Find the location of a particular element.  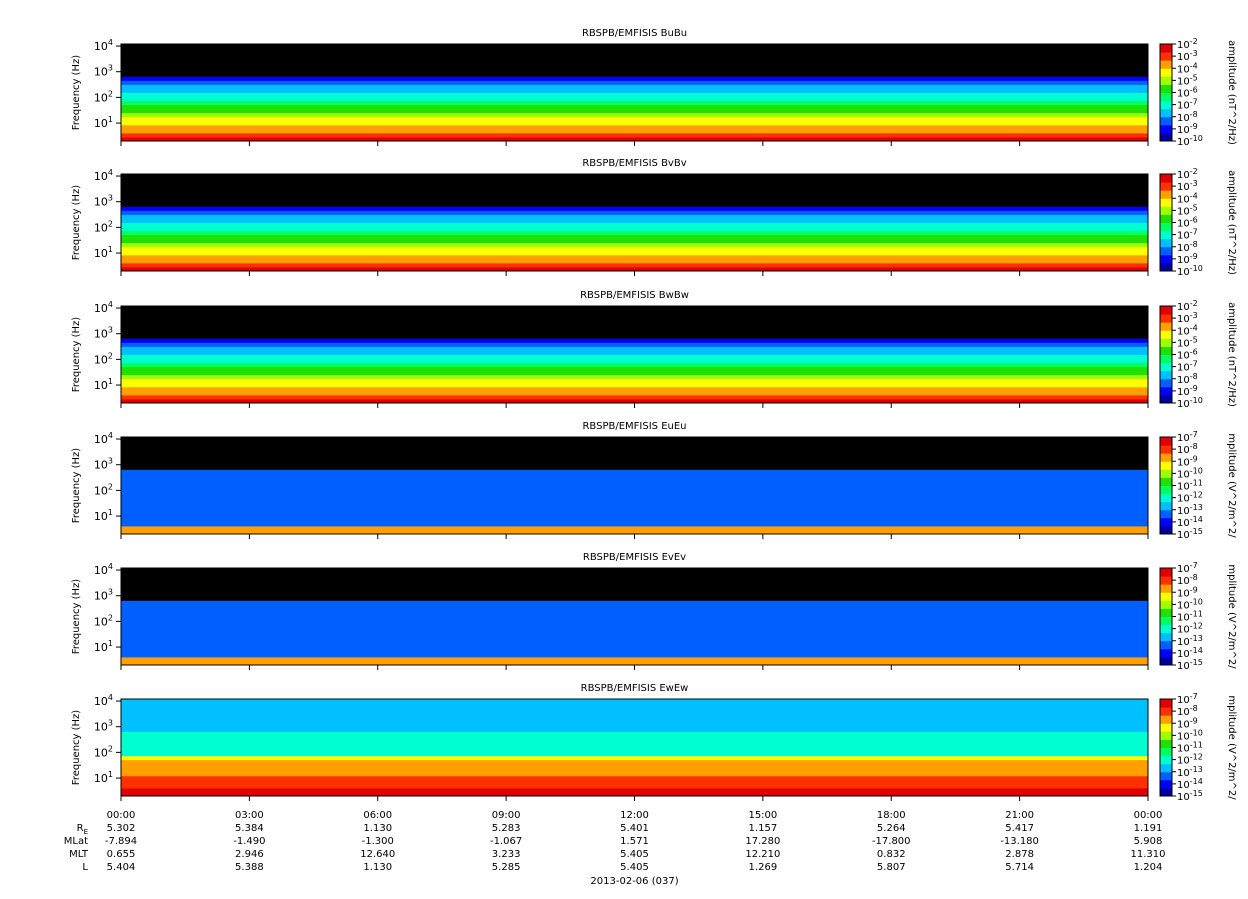

ephemeris-value: 1.130 is located at coordinates (377, 867).